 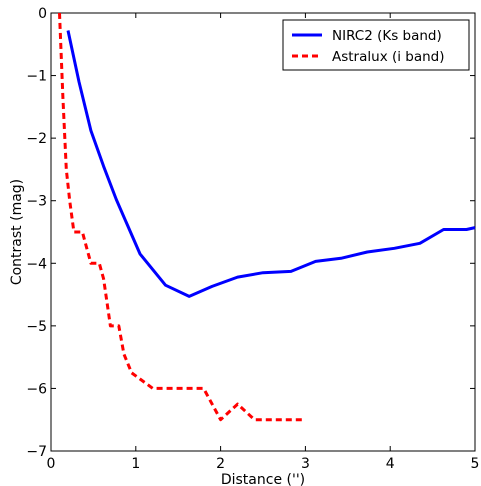 What do you see at coordinates (388, 57) in the screenshot?
I see `legend-label-astralux: Astralux (i band)` at bounding box center [388, 57].